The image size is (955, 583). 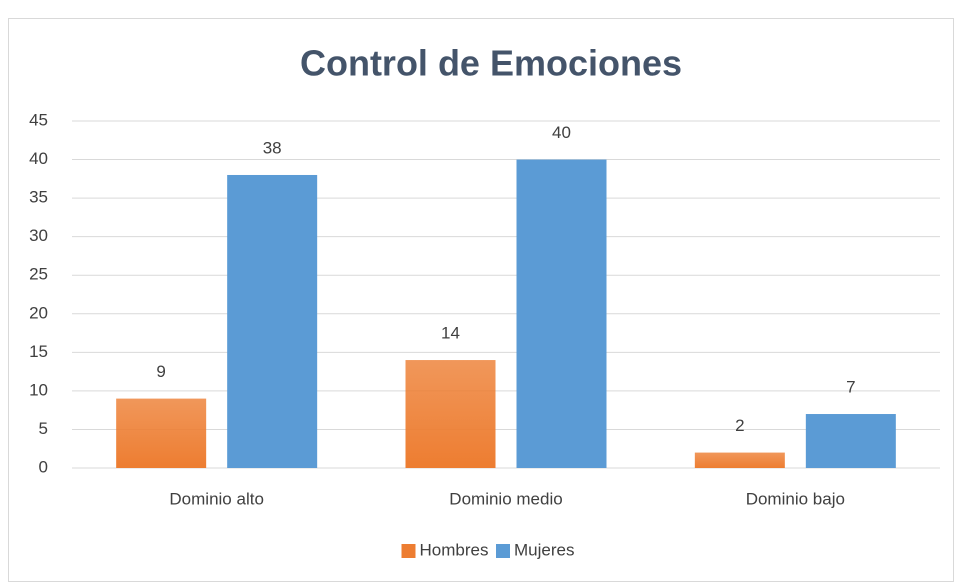 I want to click on y-tick-label: 20, so click(x=38, y=312).